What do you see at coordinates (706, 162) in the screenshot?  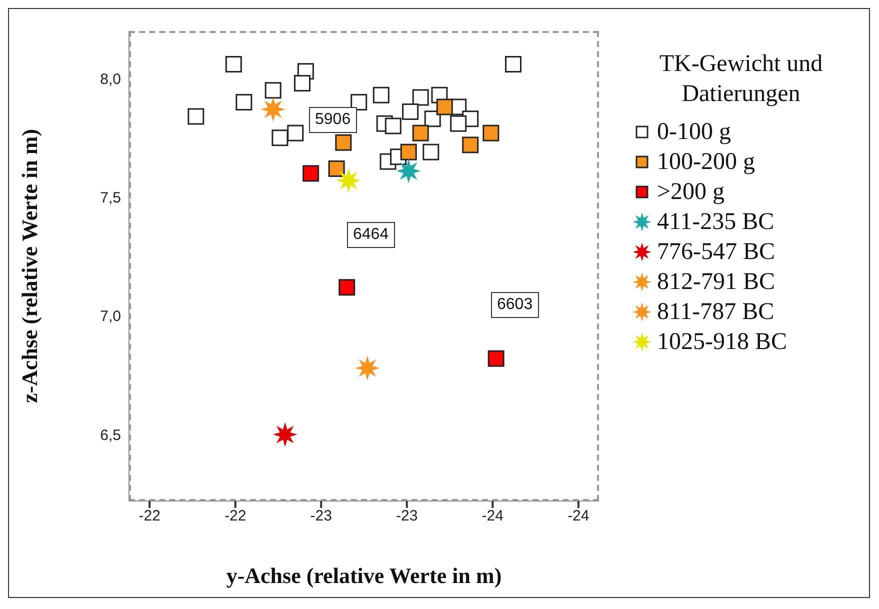 I see `legend-label: 100-200 g` at bounding box center [706, 162].